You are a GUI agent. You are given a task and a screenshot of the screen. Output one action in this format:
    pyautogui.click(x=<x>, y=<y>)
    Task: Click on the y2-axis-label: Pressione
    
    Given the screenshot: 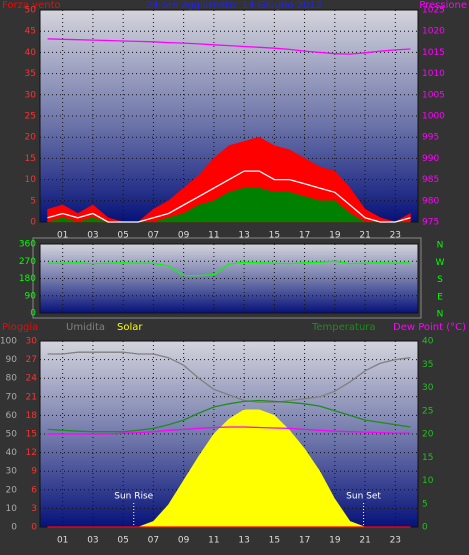 What is the action you would take?
    pyautogui.click(x=443, y=5)
    